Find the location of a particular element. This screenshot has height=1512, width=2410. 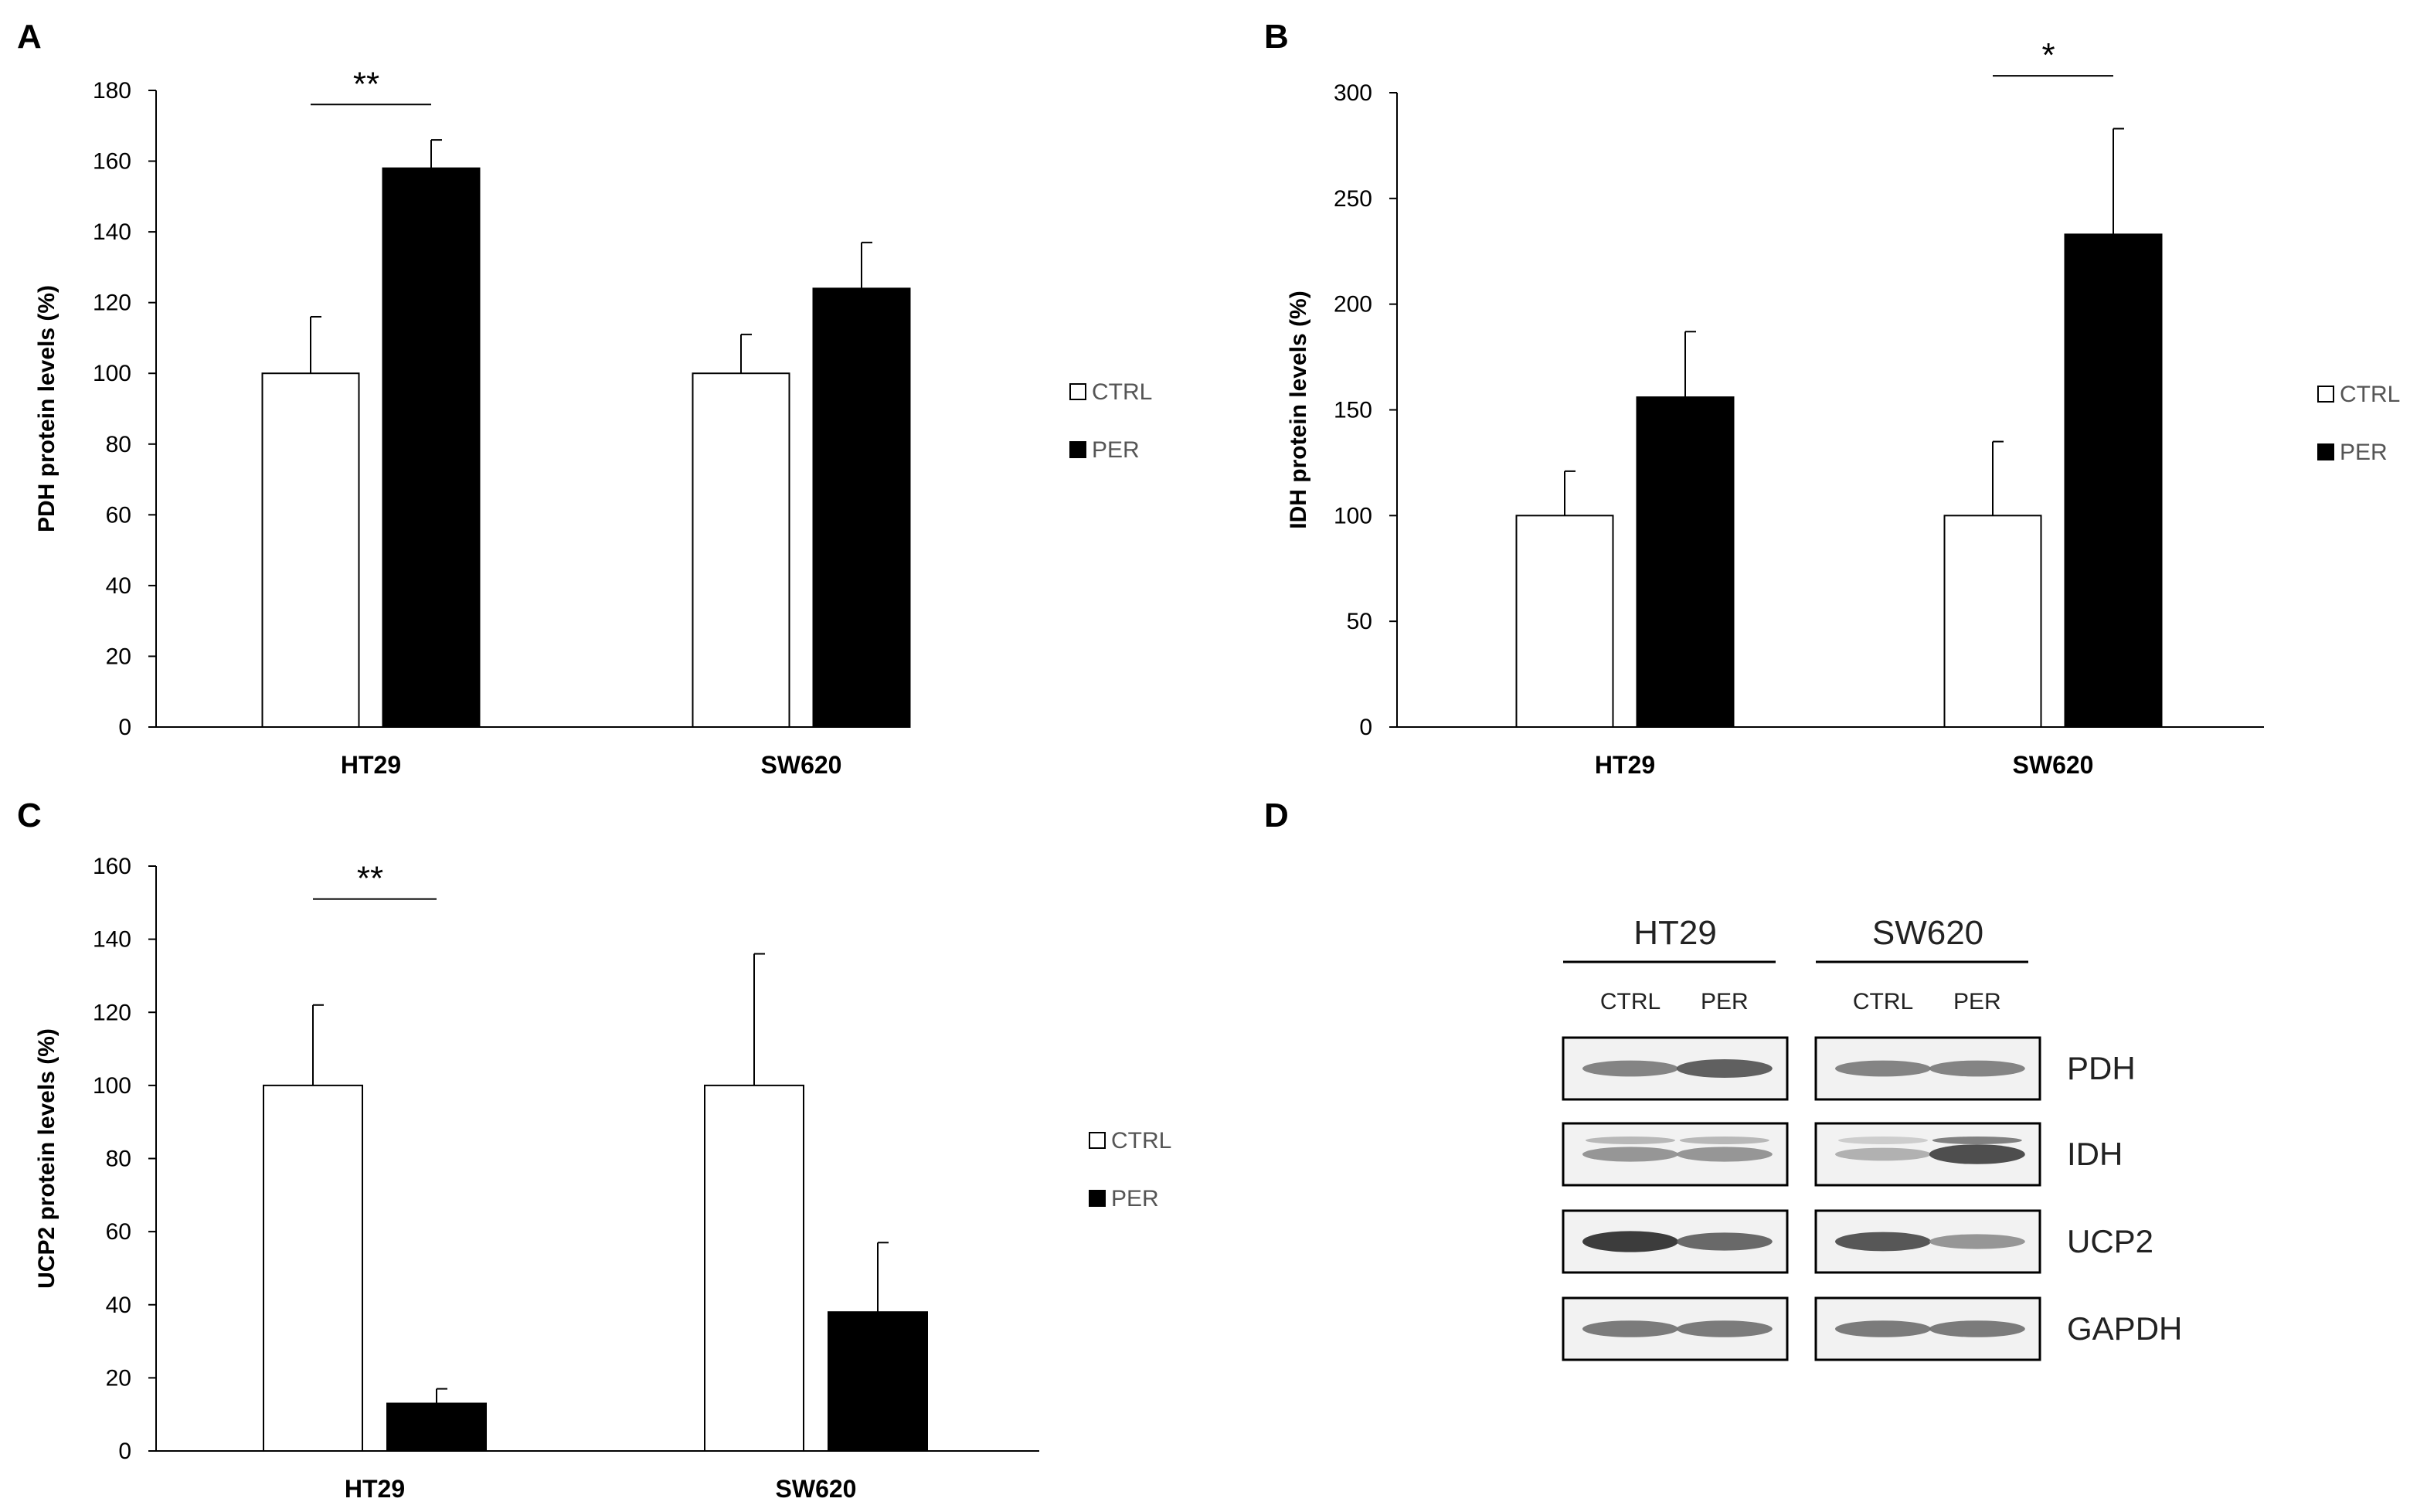

panel-label-b: B is located at coordinates (1277, 37).